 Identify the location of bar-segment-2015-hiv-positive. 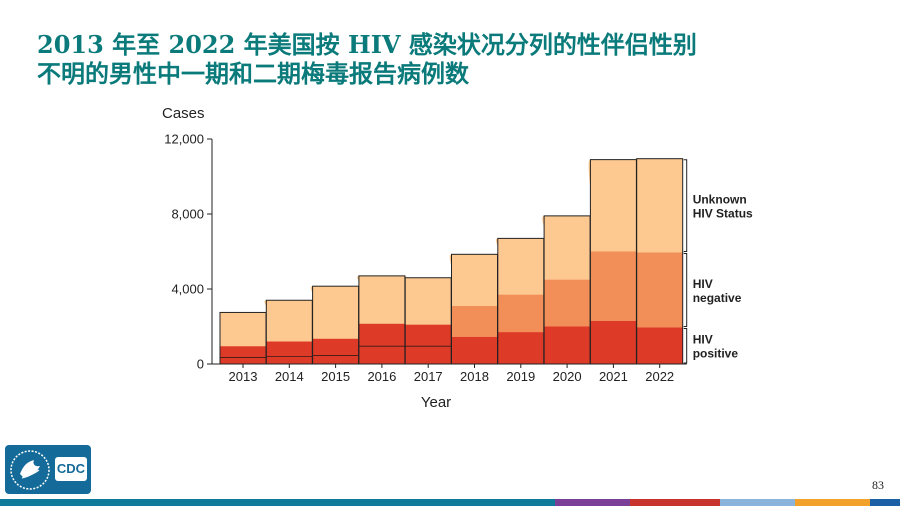
(335, 351).